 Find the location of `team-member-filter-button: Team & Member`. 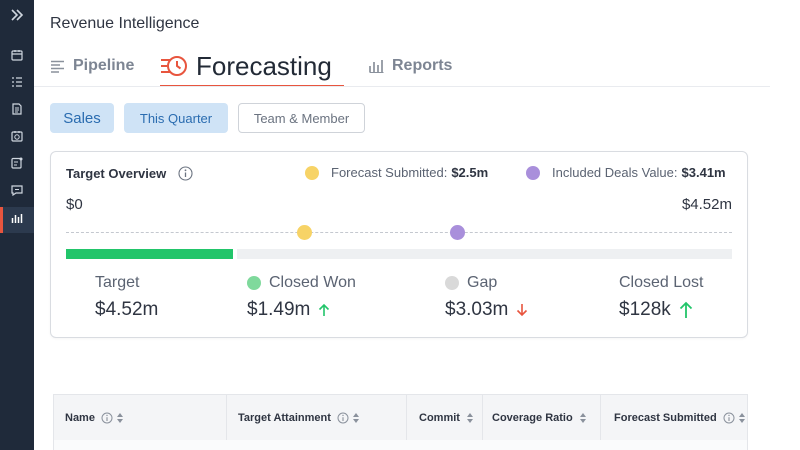

team-member-filter-button: Team & Member is located at coordinates (301, 118).